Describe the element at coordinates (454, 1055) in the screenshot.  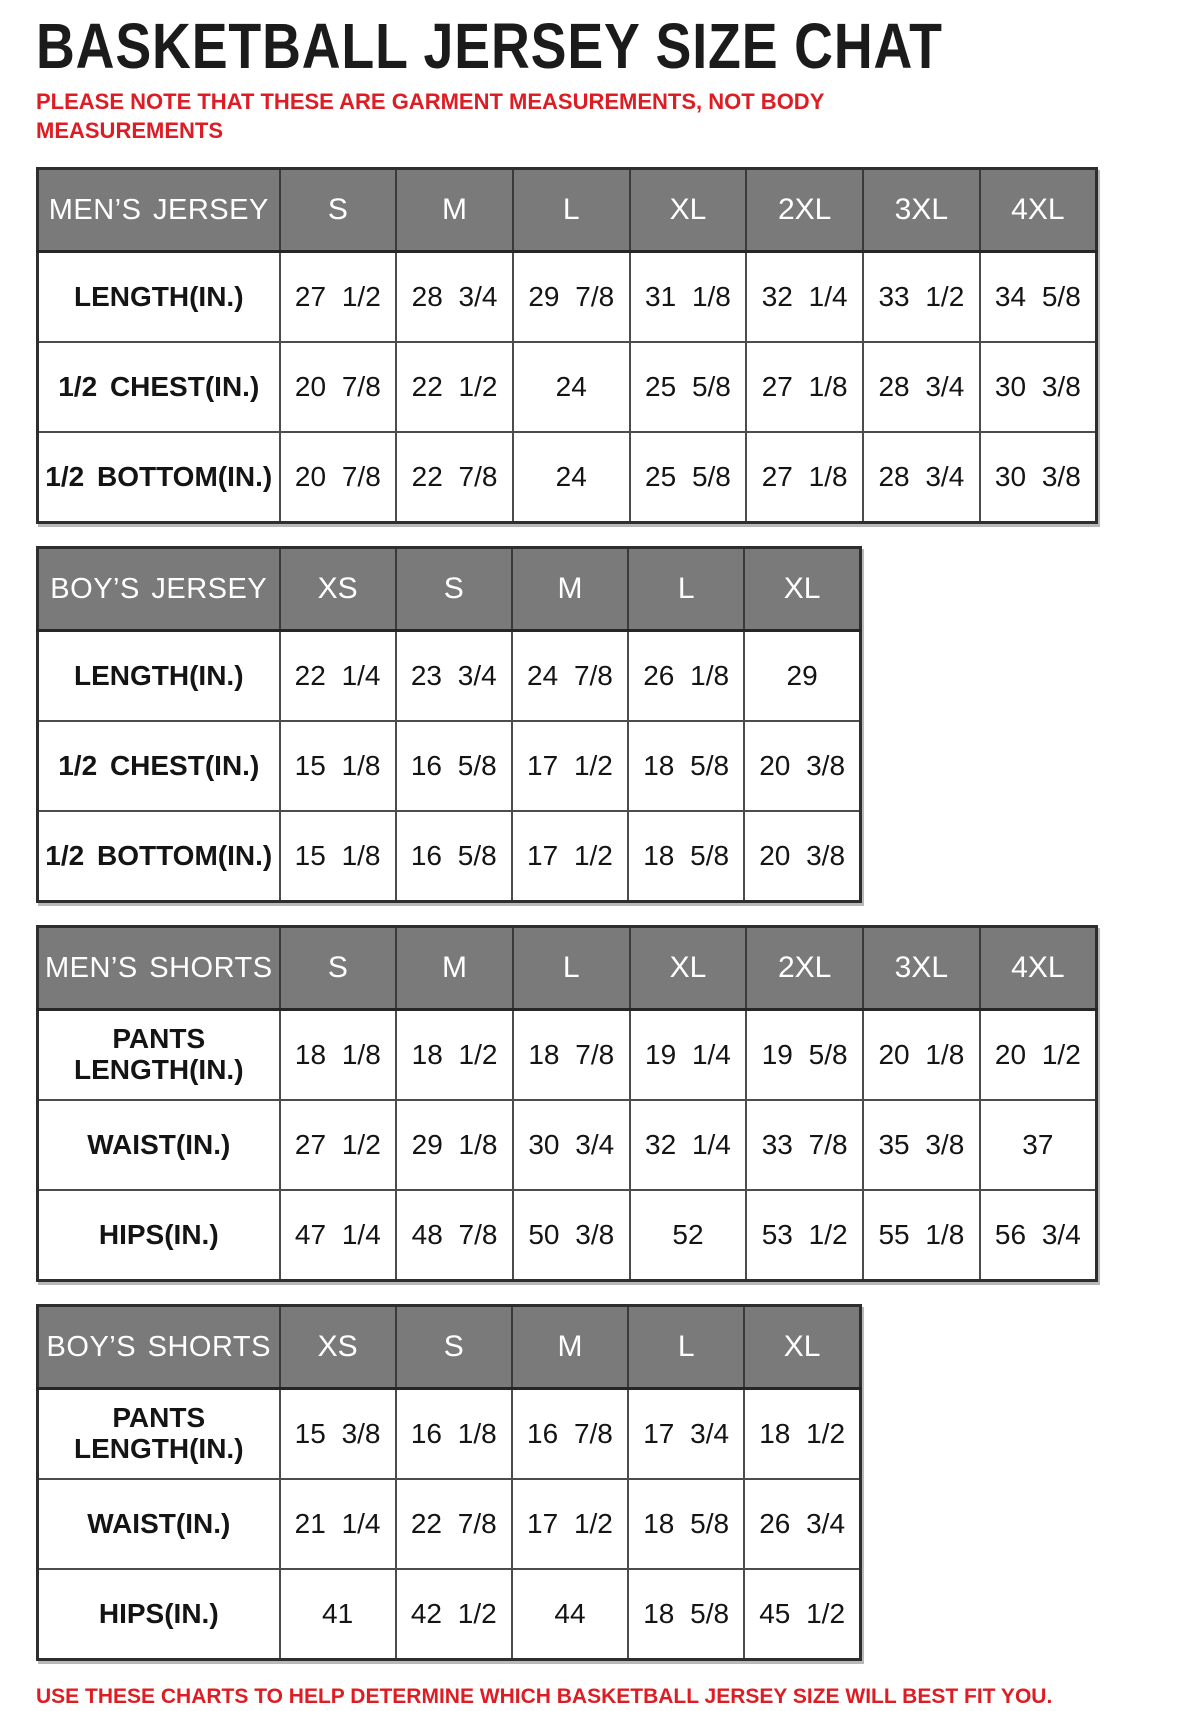
I see `measurement-value-cell: 18 1/2` at that location.